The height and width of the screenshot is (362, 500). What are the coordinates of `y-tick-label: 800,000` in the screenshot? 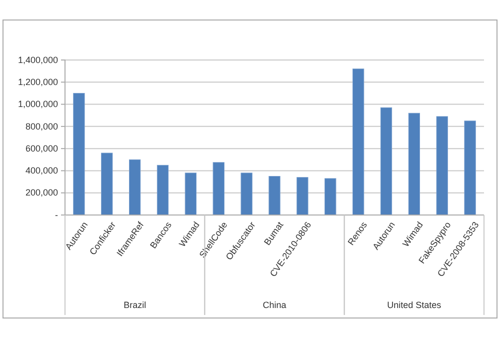 It's located at (41, 126).